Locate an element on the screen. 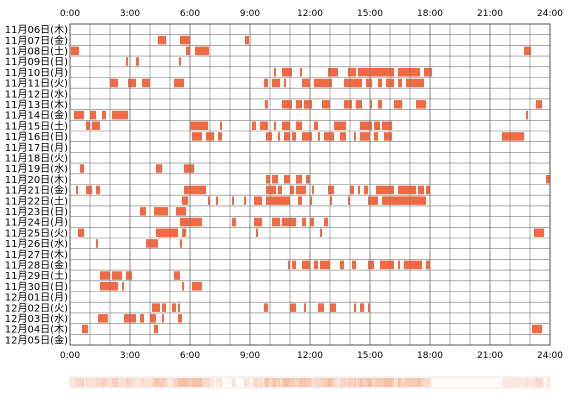  row-label: 11月09日(日) is located at coordinates (36, 62).